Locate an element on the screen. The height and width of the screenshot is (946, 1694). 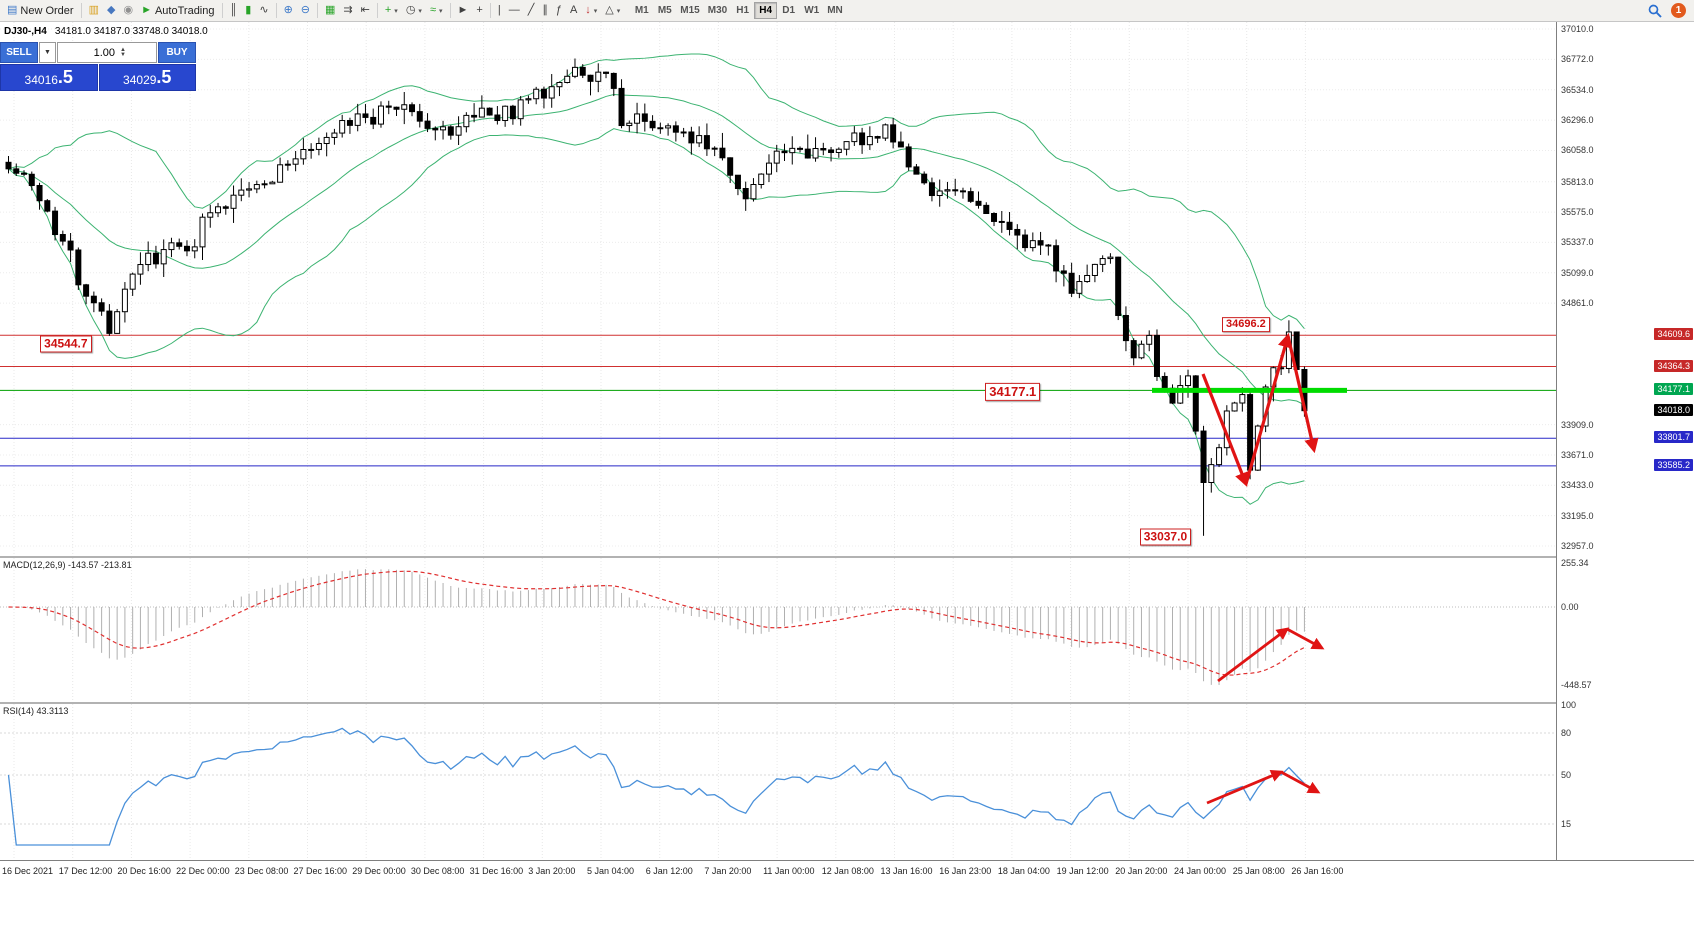
price-annotation: 34544.7 is located at coordinates (66, 344).